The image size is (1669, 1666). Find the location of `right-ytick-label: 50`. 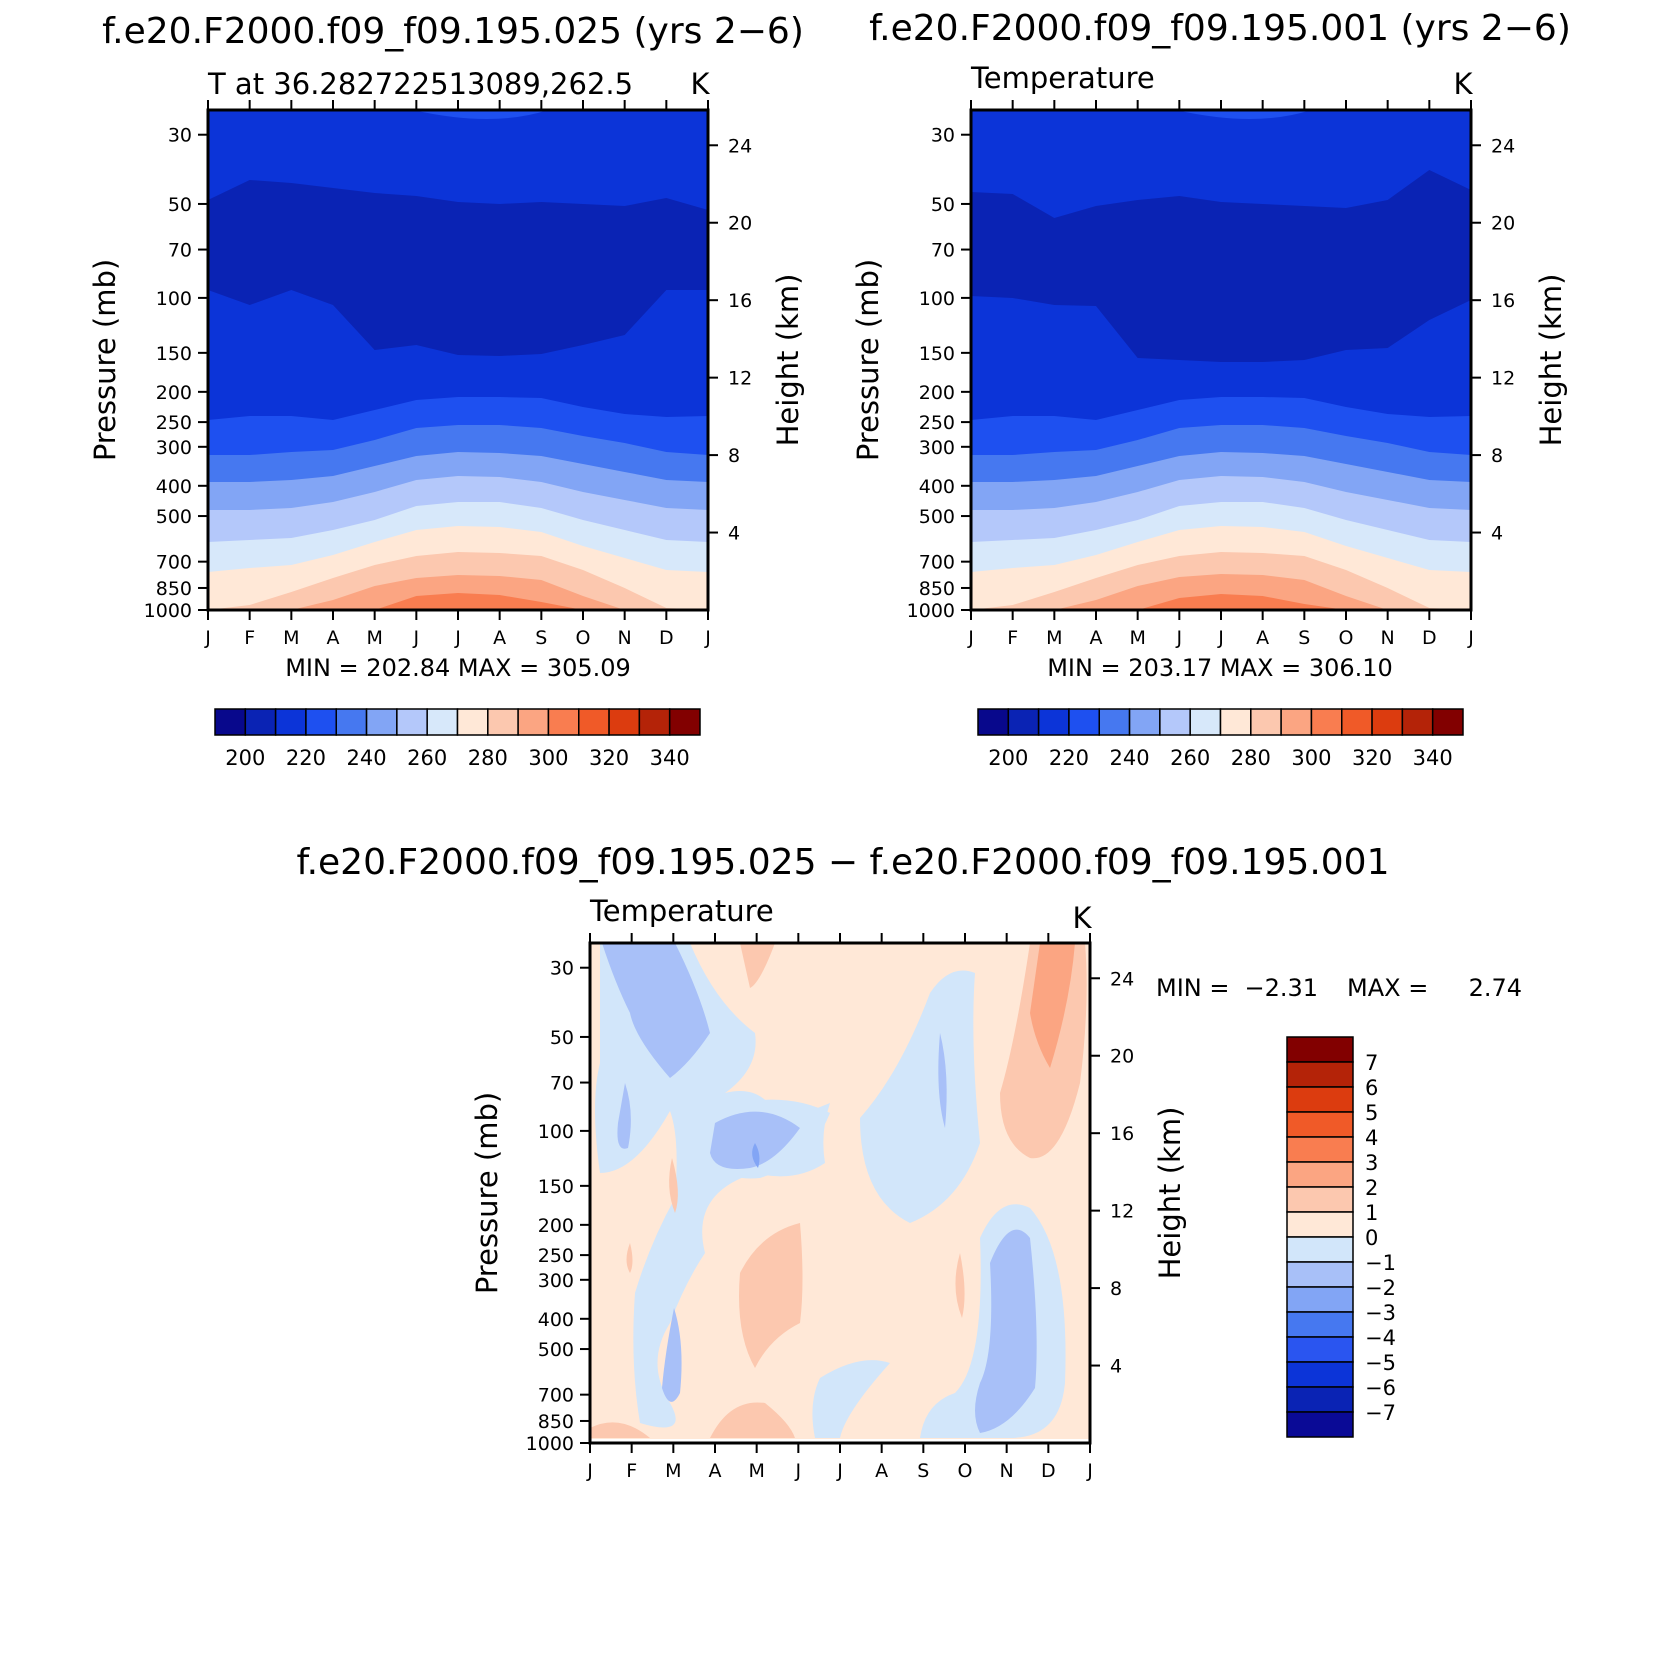

right-ytick-label: 50 is located at coordinates (943, 205).